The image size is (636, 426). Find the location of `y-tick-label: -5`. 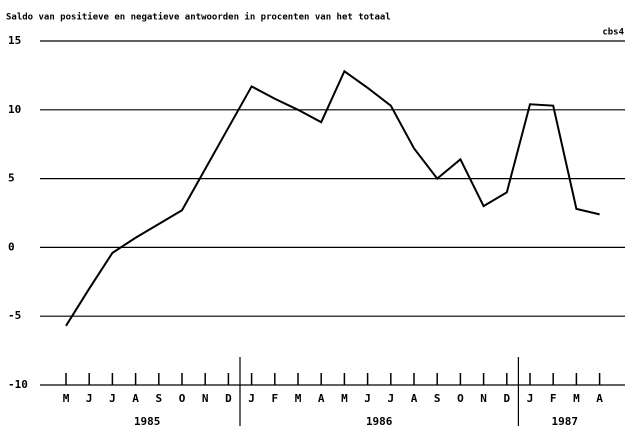

y-tick-label: -5 is located at coordinates (14, 315).